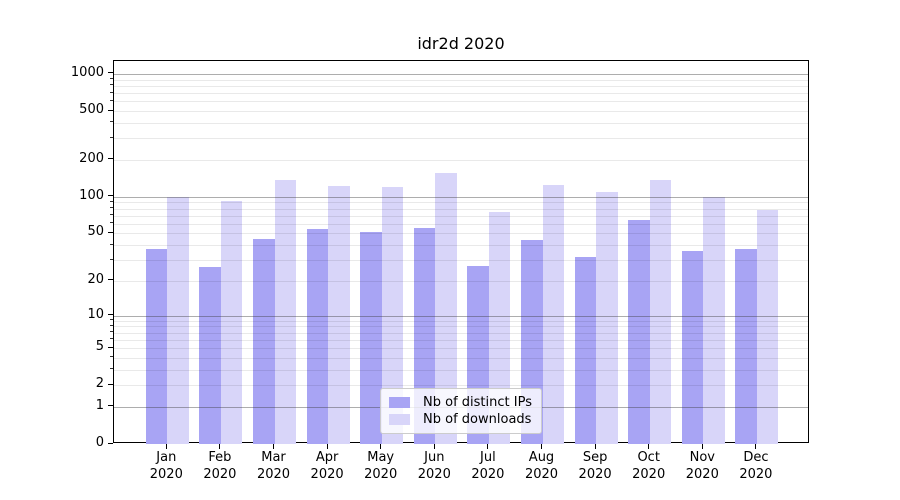  I want to click on x-tick-label-line: Feb, so click(220, 457).